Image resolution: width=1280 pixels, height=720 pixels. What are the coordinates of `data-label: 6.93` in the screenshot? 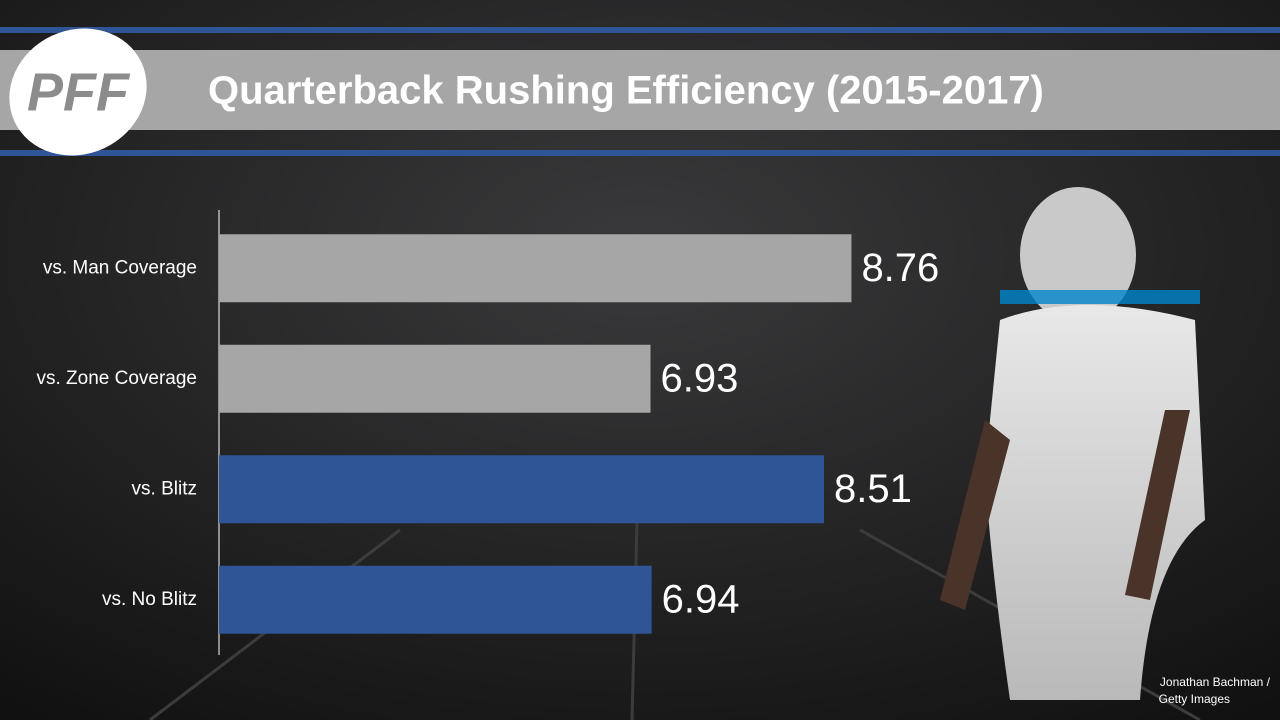 It's located at (700, 378).